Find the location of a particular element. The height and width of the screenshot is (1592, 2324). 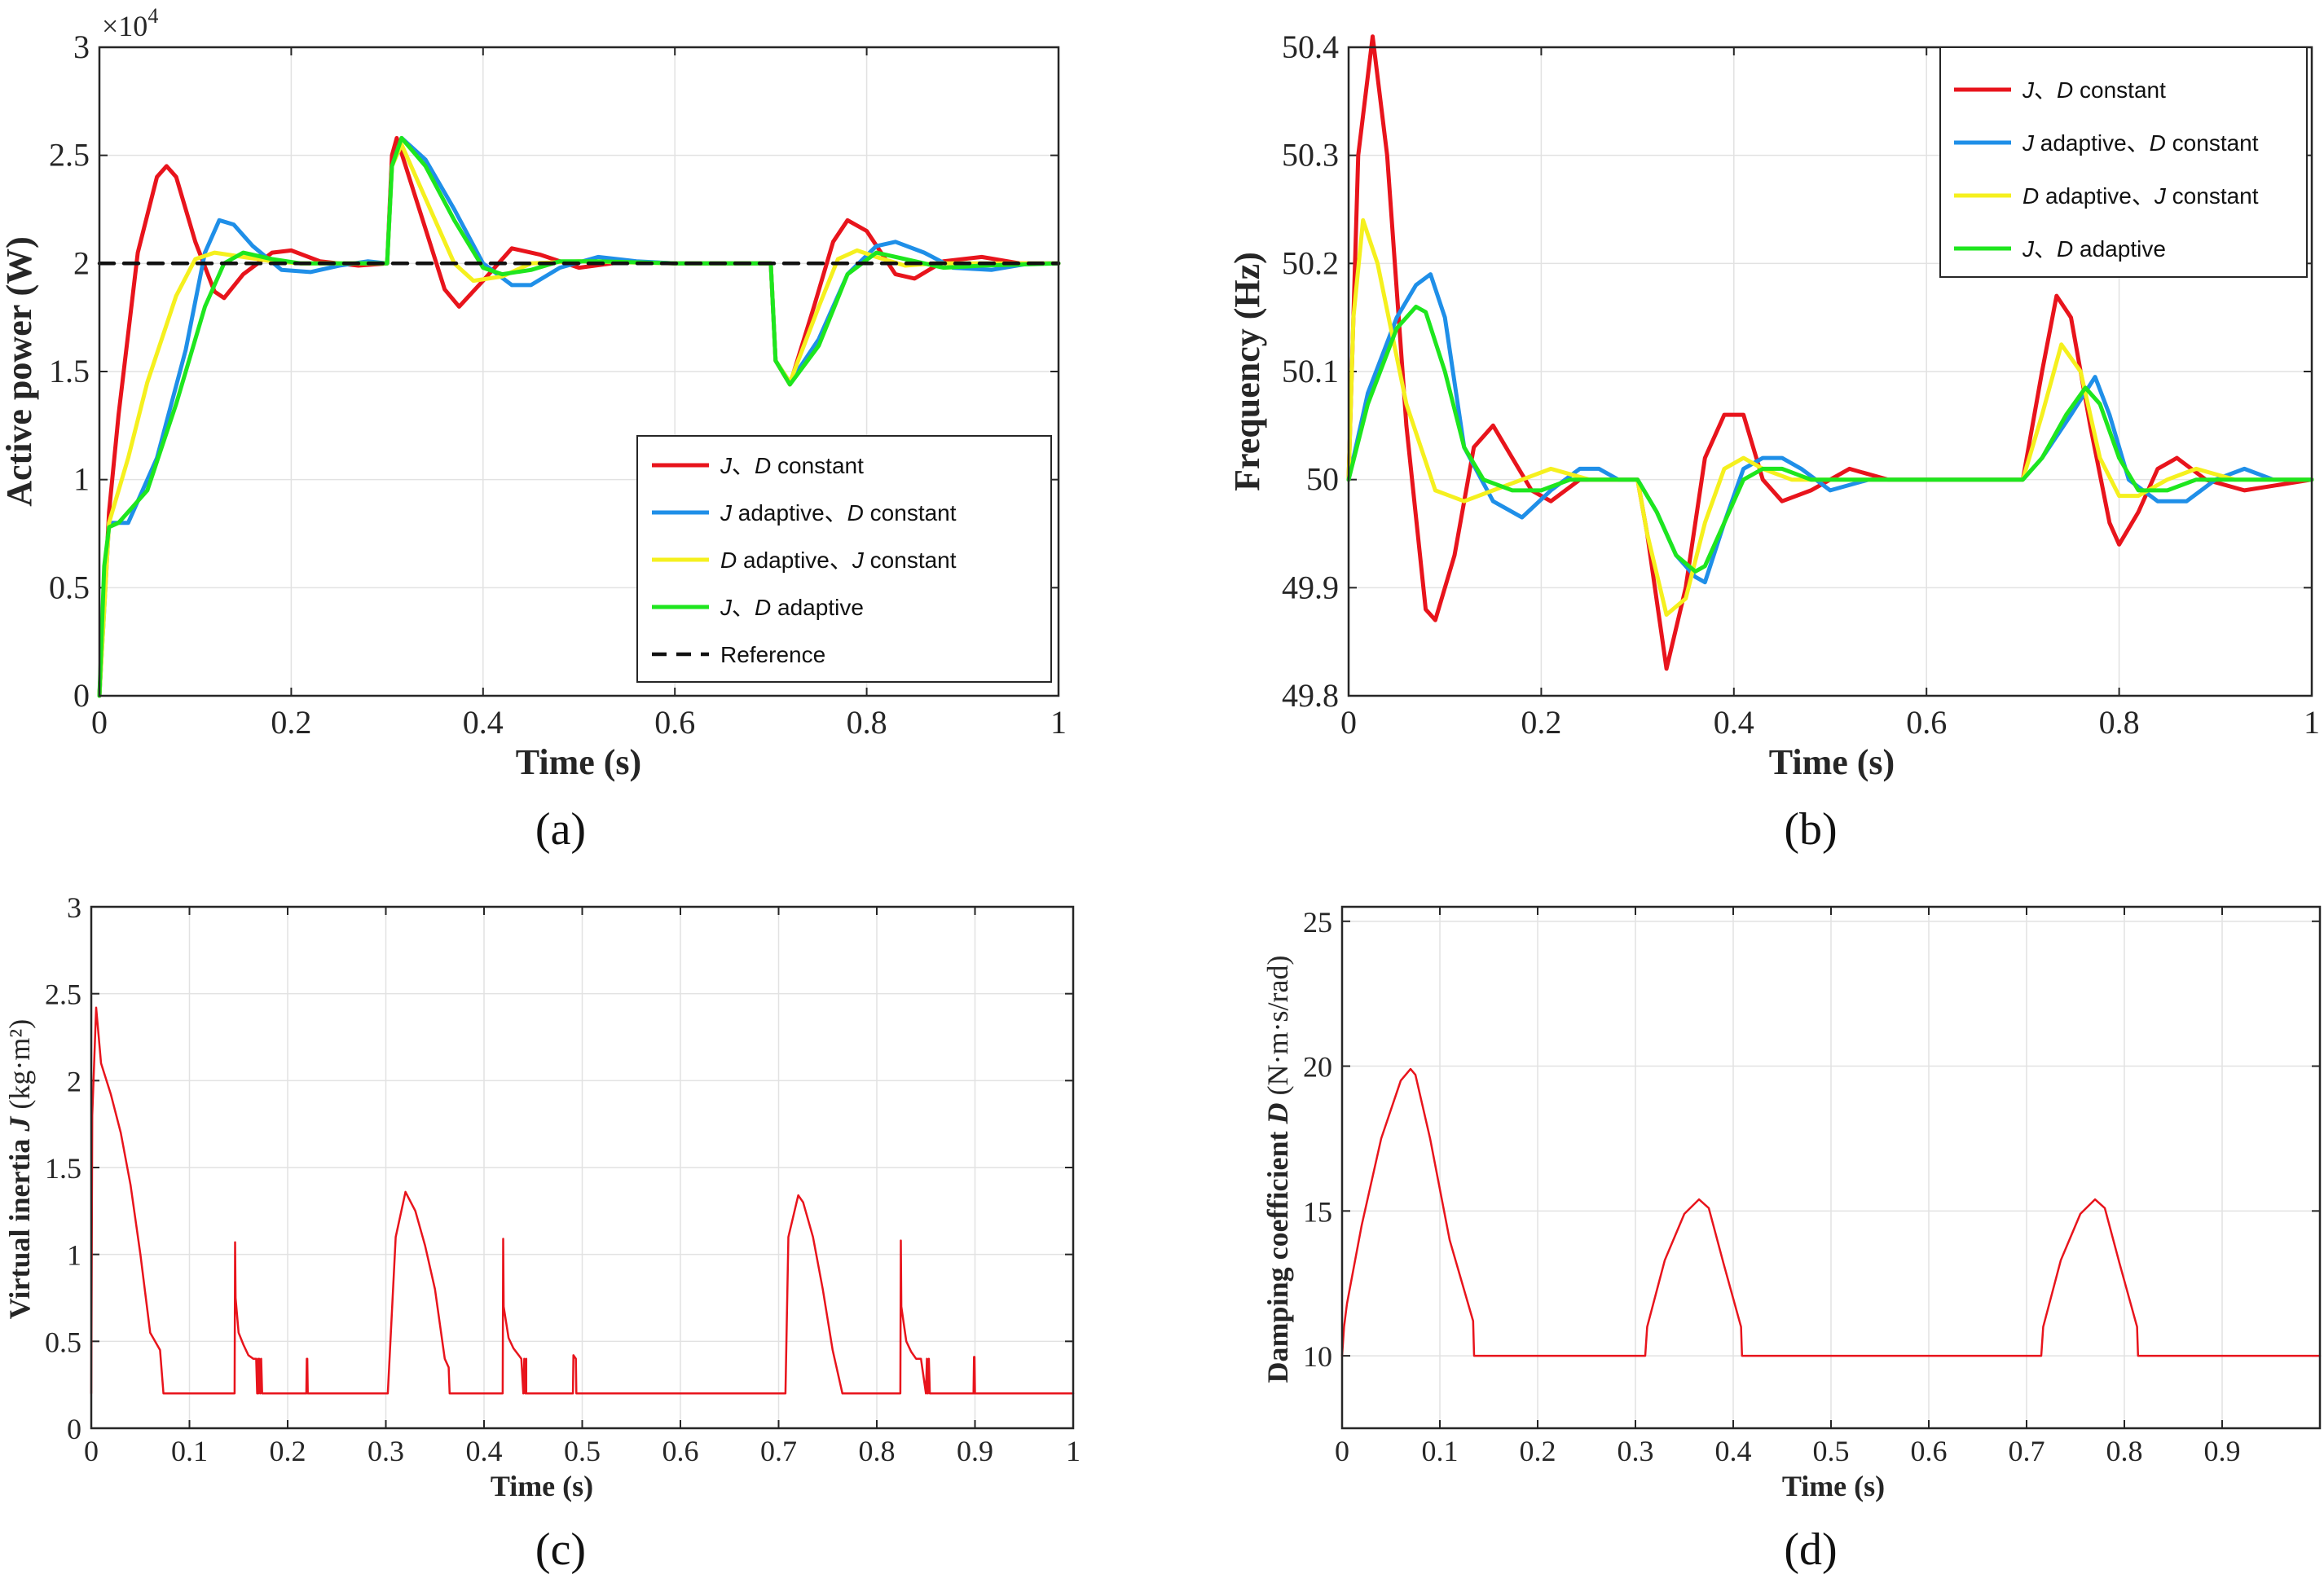

y-tick-label: 50 is located at coordinates (1323, 479).